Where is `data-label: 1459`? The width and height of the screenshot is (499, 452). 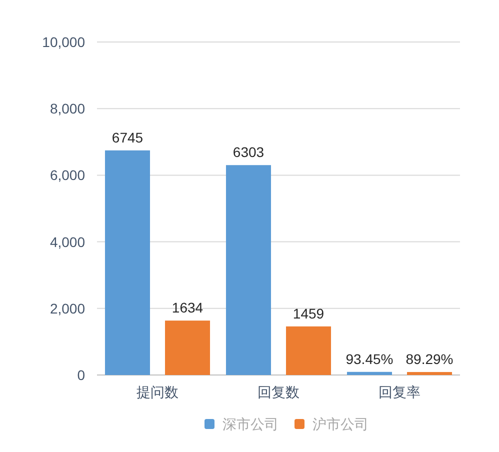 data-label: 1459 is located at coordinates (308, 313).